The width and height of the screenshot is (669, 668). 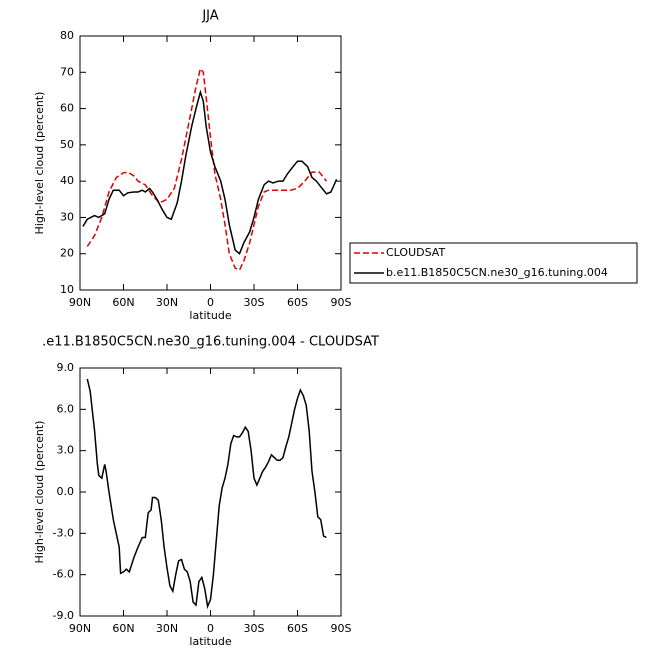 I want to click on y-tick-label: -9.0, so click(x=63, y=615).